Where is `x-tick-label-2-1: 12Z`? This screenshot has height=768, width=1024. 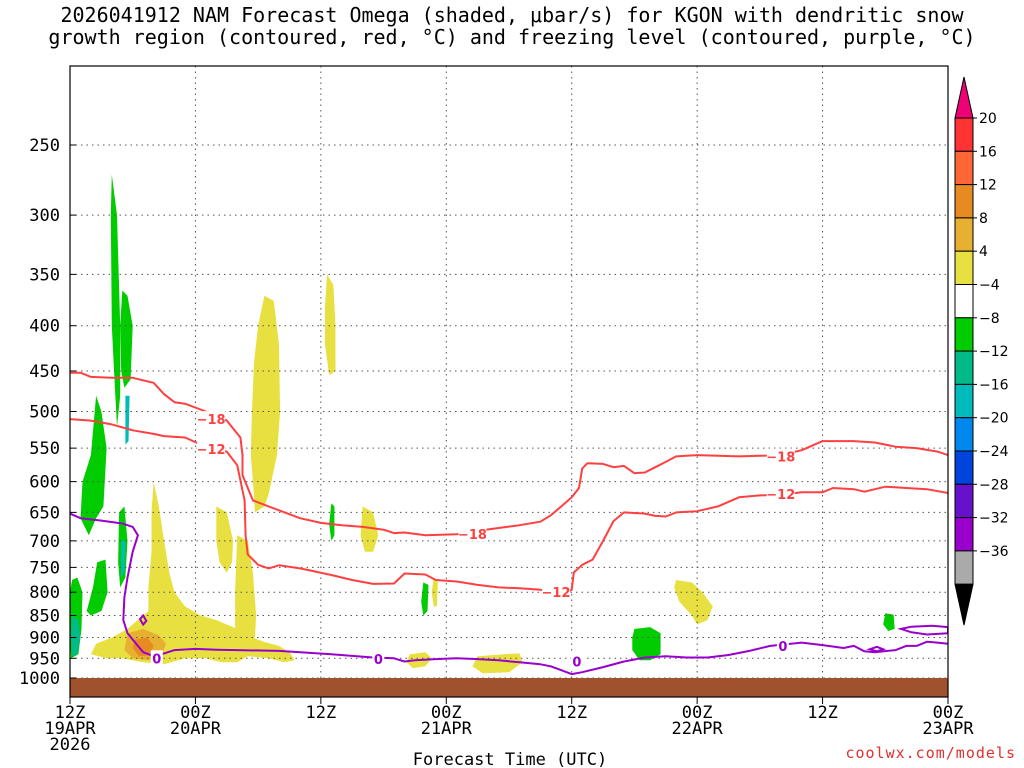
x-tick-label-2-1: 12Z is located at coordinates (320, 713).